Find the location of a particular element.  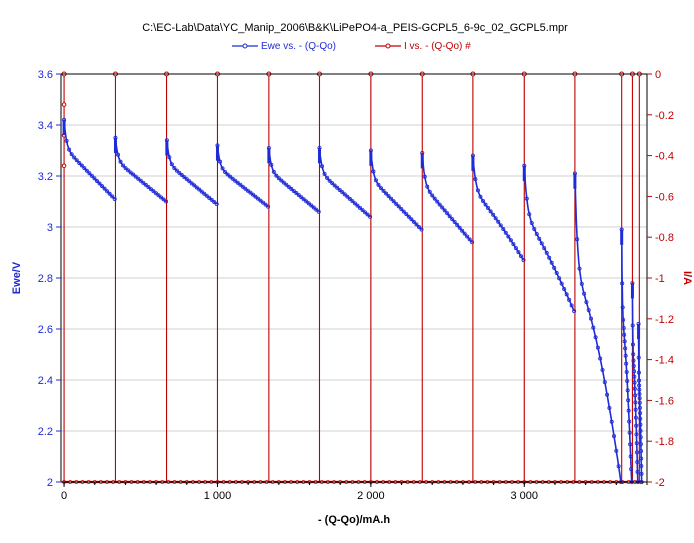

x-tick-label: 3 000 is located at coordinates (525, 496).